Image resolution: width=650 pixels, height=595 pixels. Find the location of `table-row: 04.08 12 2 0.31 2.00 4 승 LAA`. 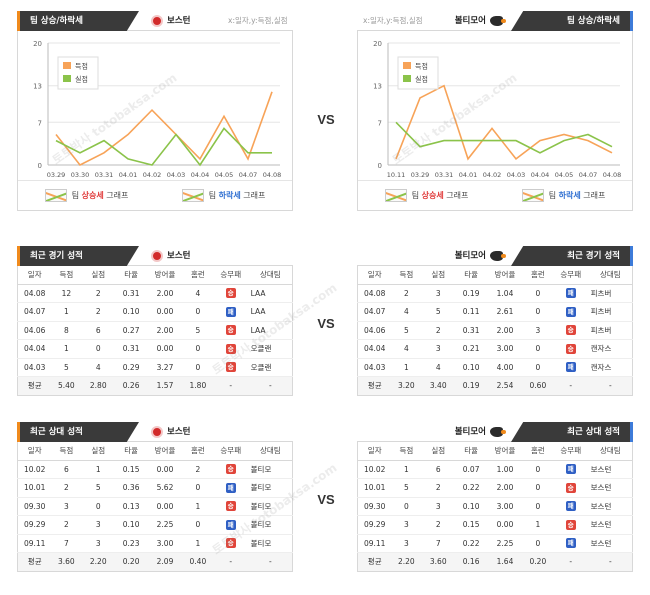

table-row: 04.08 12 2 0.31 2.00 4 승 LAA is located at coordinates (155, 293).